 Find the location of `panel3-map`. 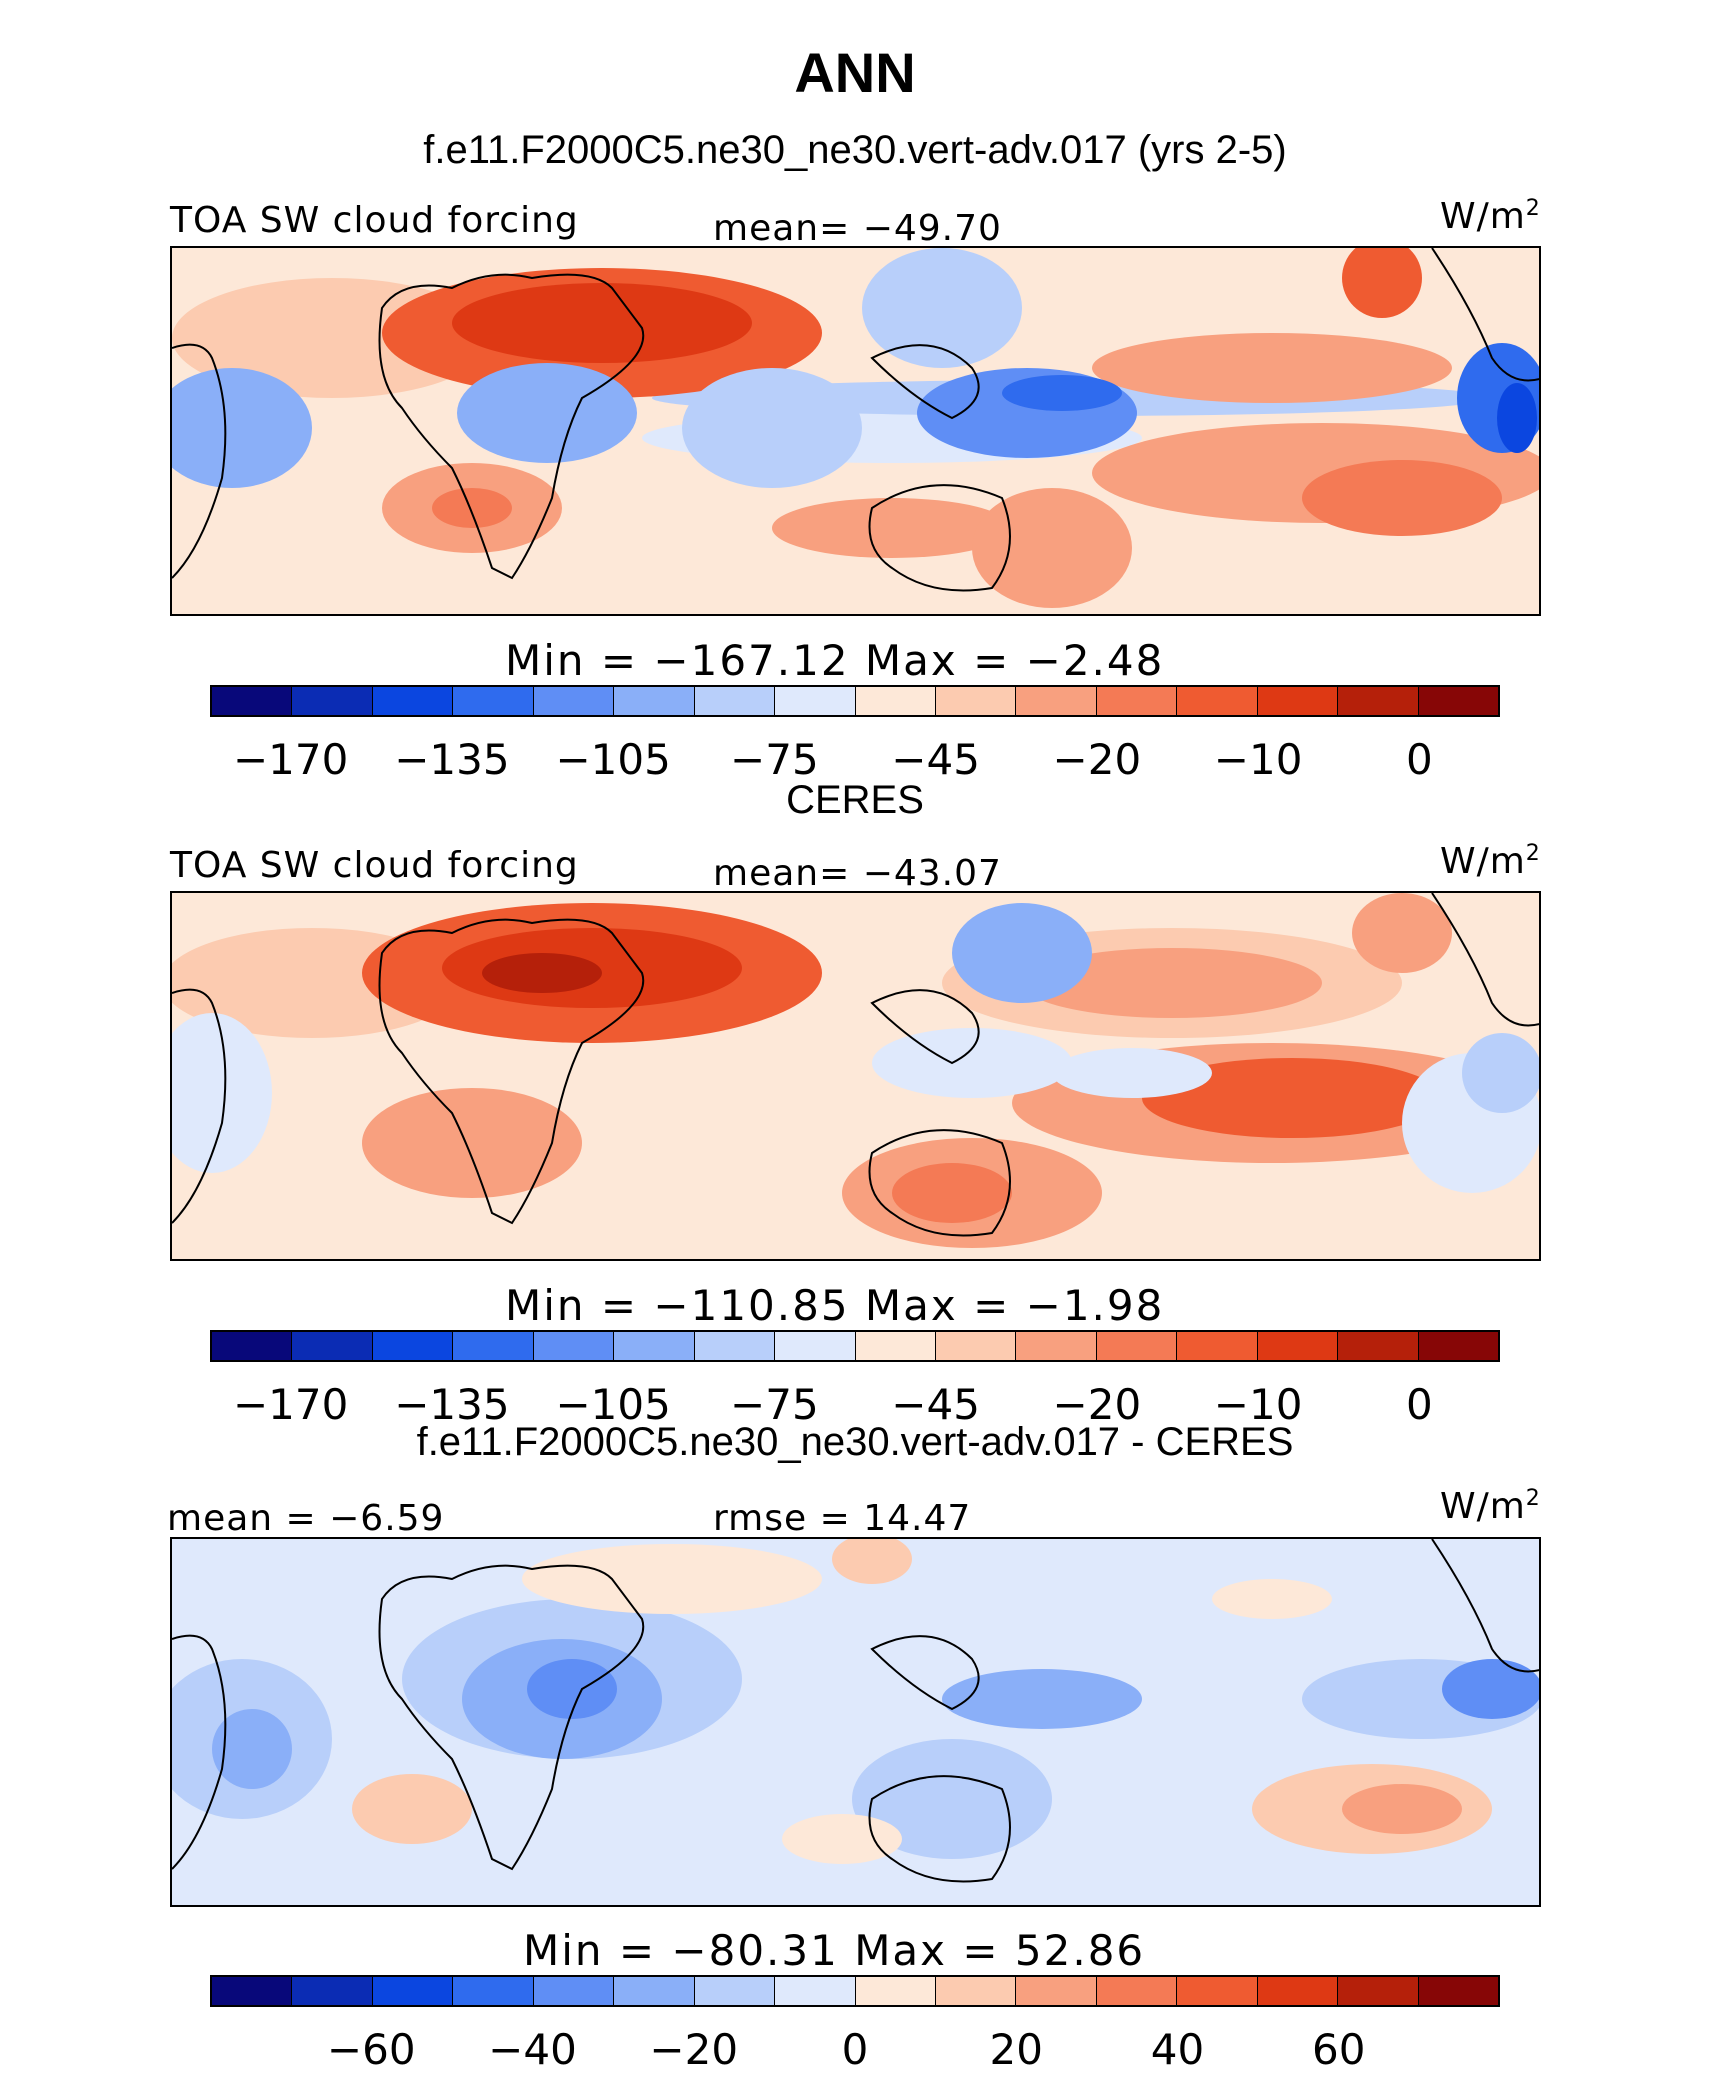

panel3-map is located at coordinates (855, 1722).